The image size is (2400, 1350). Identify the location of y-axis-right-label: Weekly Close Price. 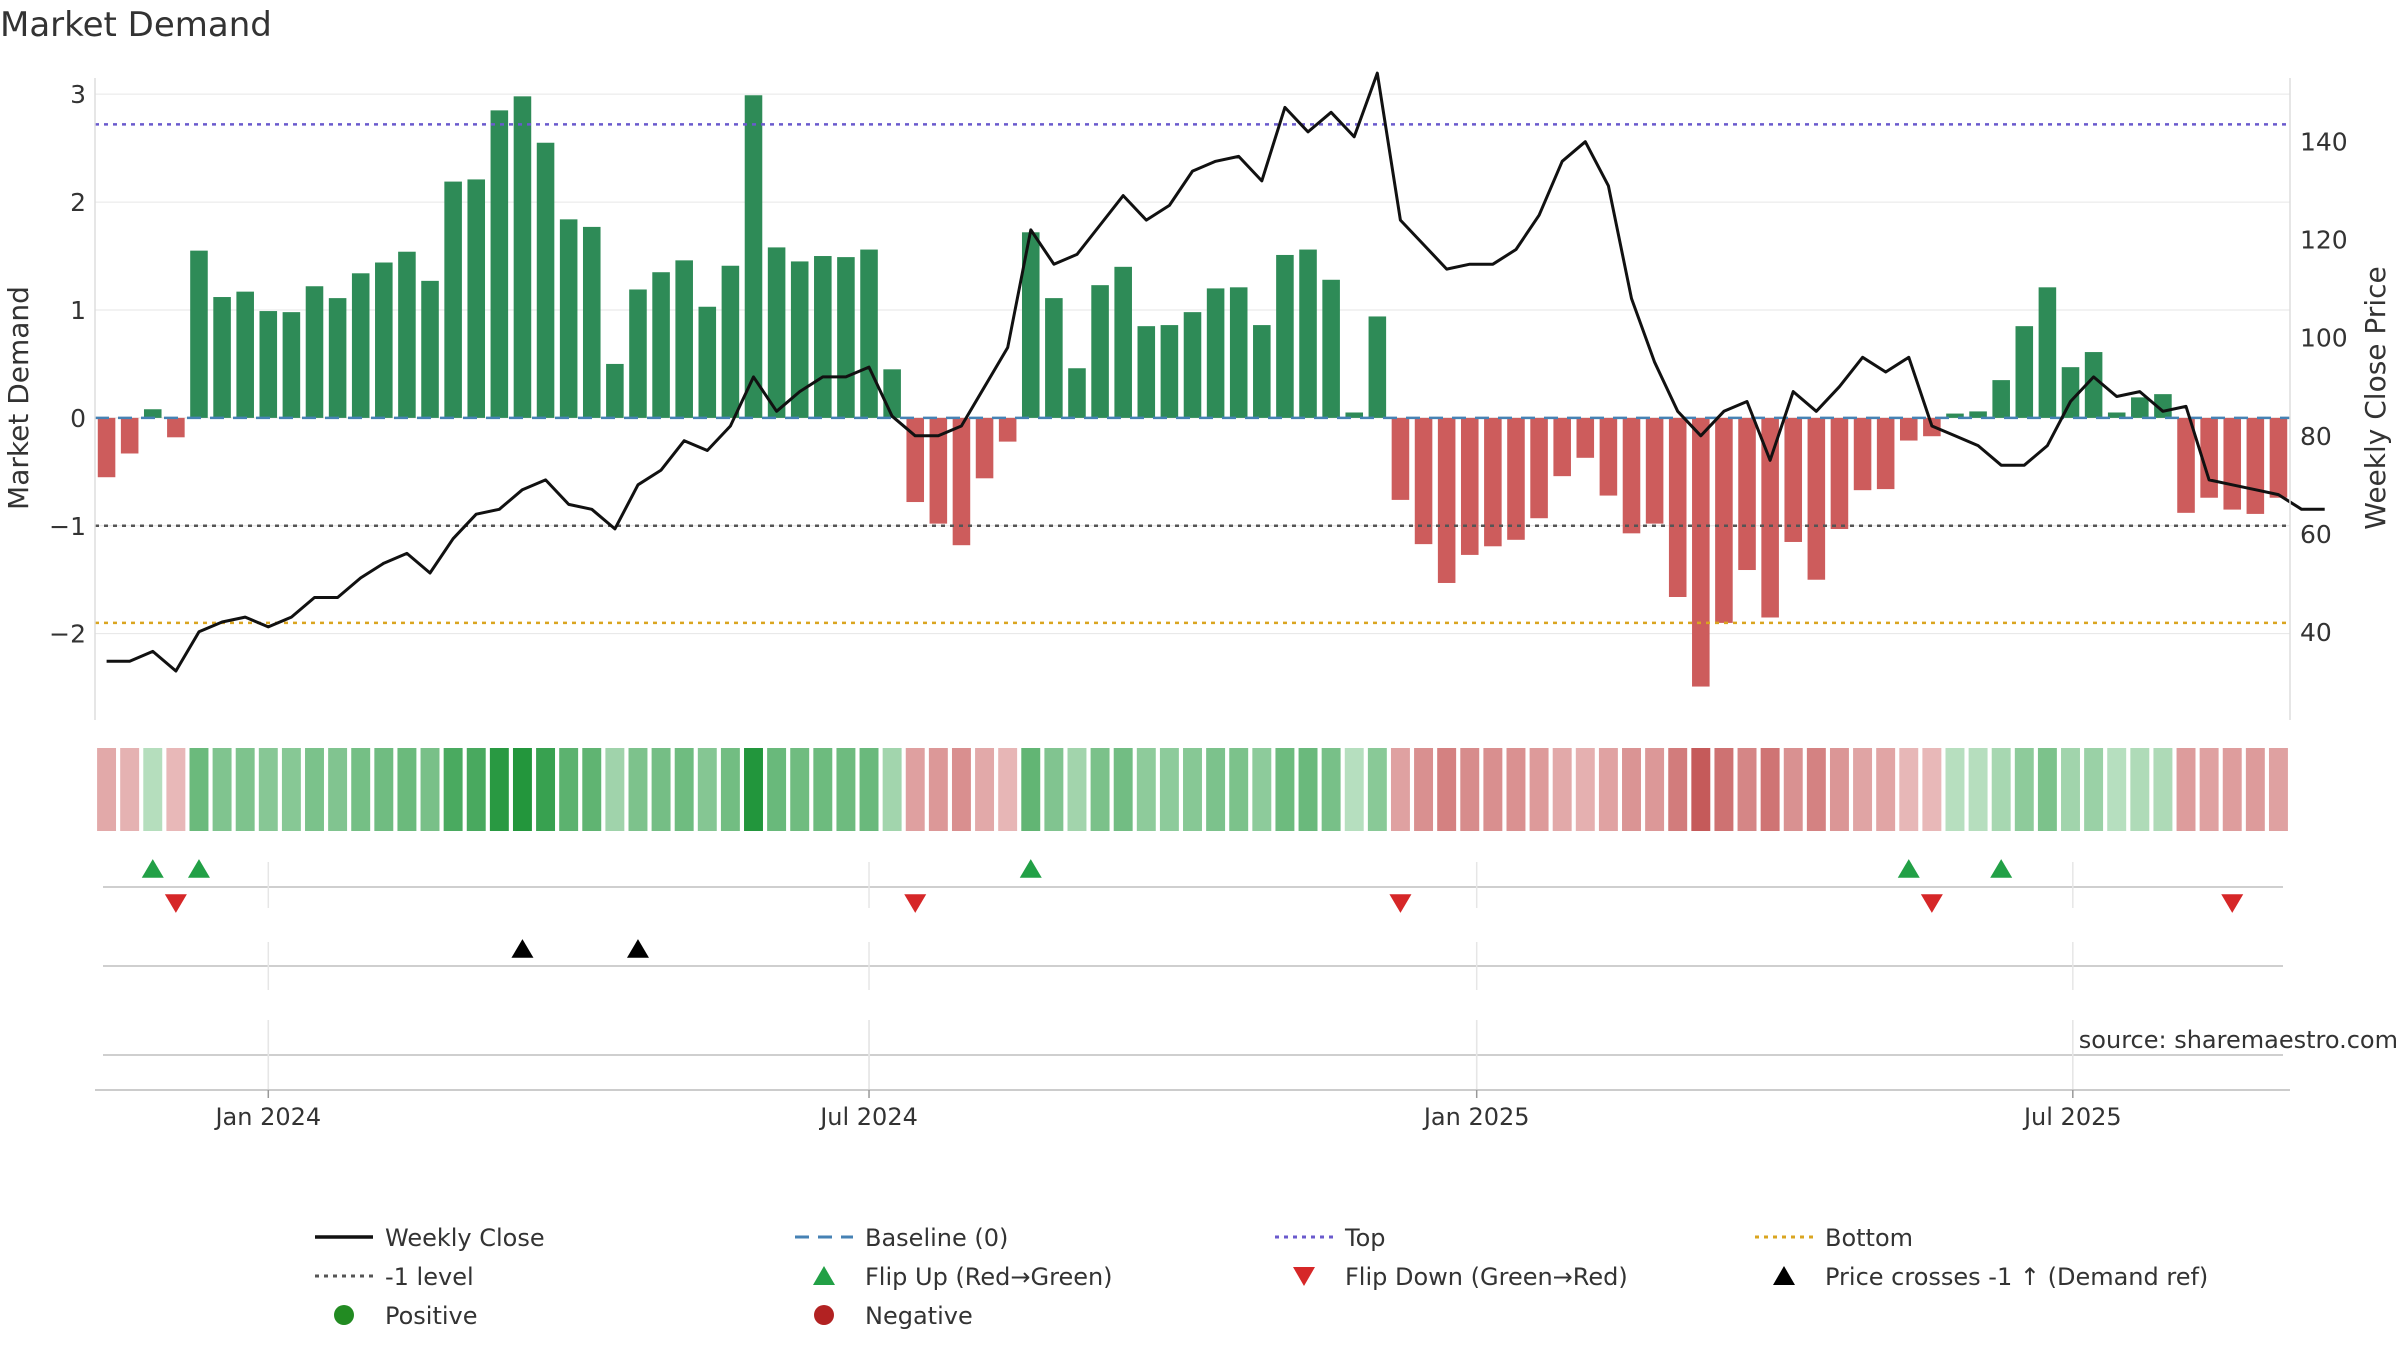
(2375, 397).